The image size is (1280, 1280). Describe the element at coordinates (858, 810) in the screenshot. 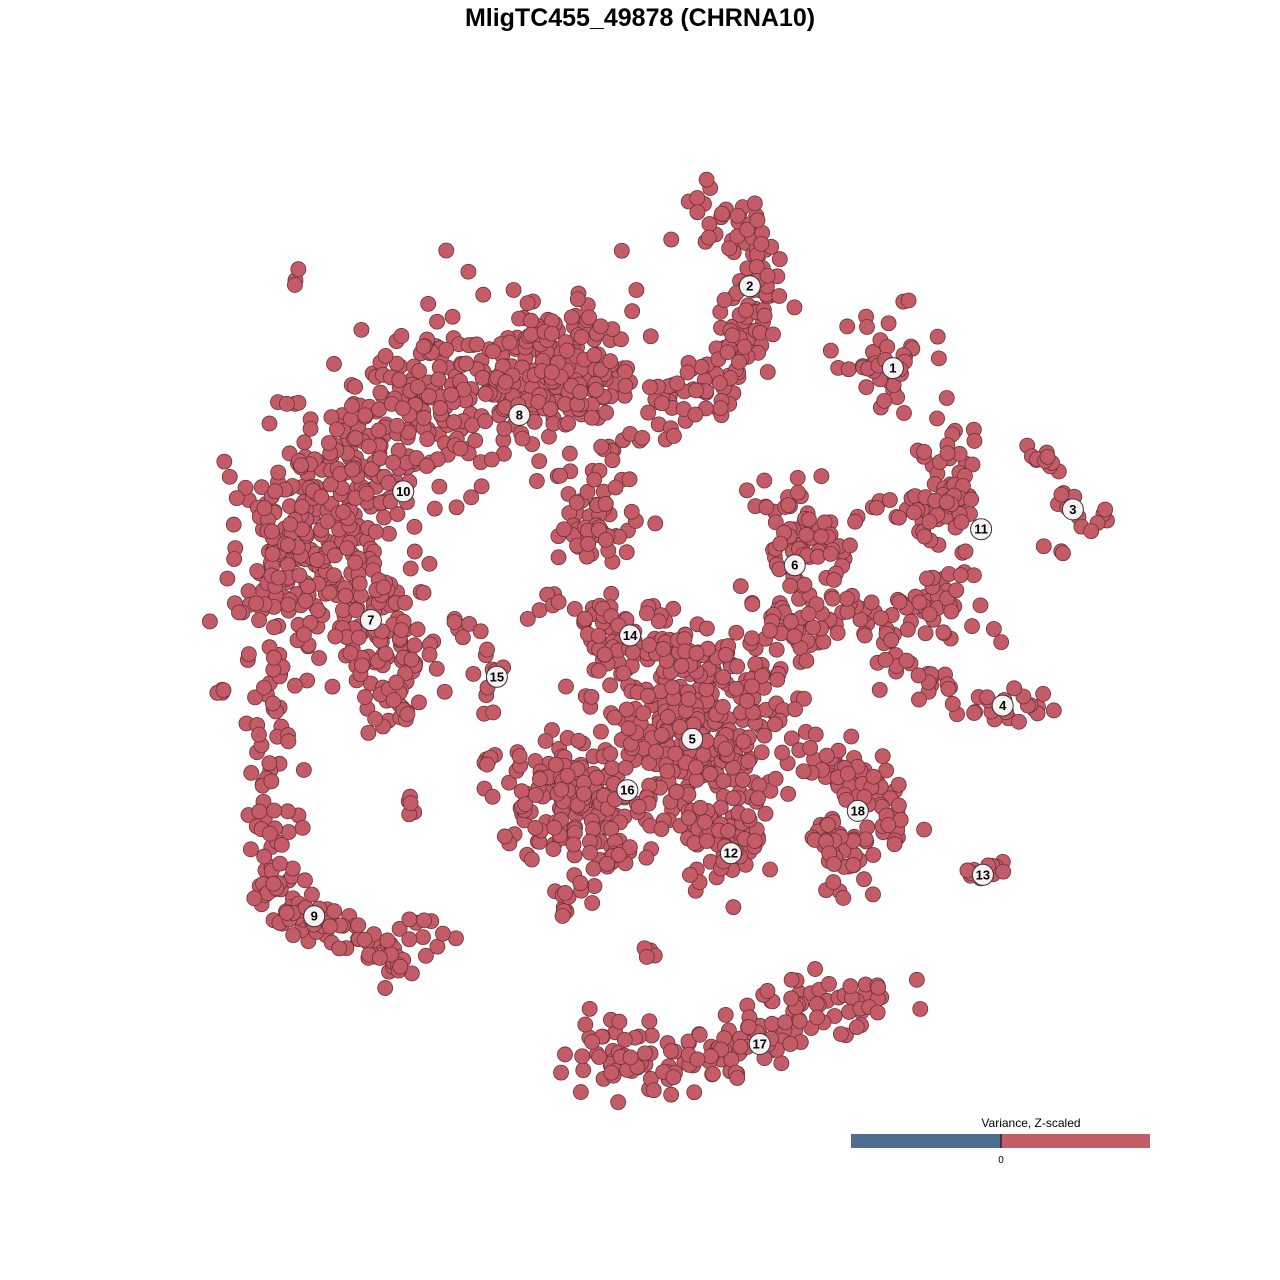

I see `cluster-label-text: 18` at that location.